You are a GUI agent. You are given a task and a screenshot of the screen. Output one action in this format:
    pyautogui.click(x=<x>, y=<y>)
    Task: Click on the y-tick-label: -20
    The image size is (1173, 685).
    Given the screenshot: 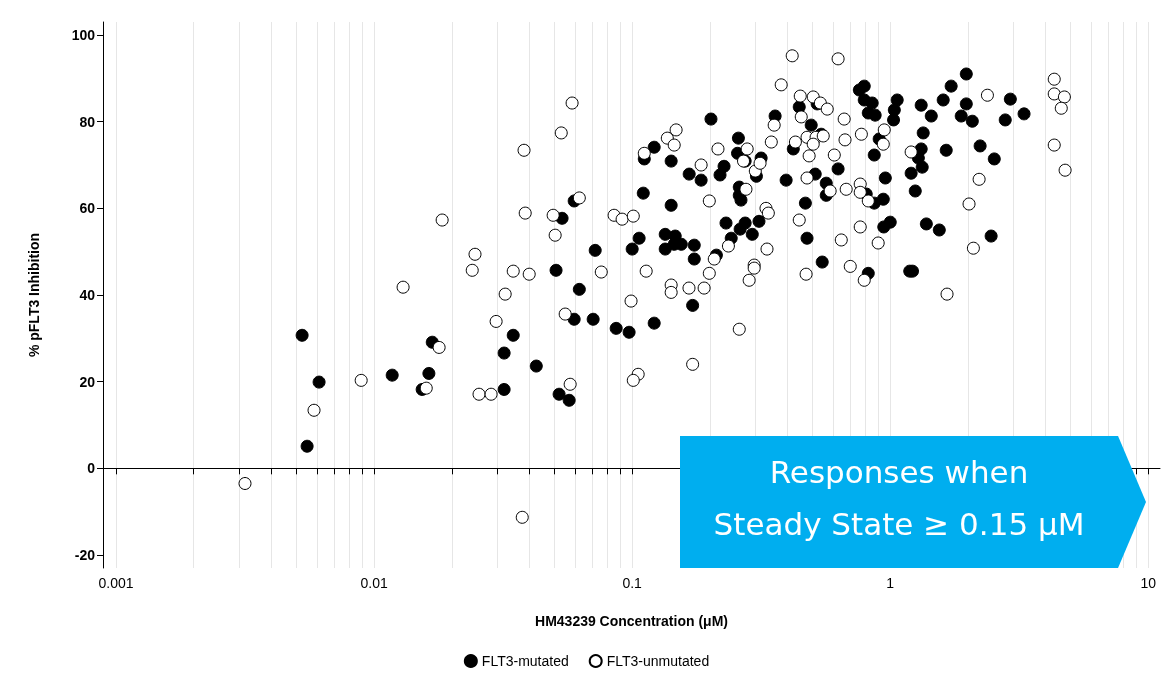 What is the action you would take?
    pyautogui.click(x=85, y=555)
    